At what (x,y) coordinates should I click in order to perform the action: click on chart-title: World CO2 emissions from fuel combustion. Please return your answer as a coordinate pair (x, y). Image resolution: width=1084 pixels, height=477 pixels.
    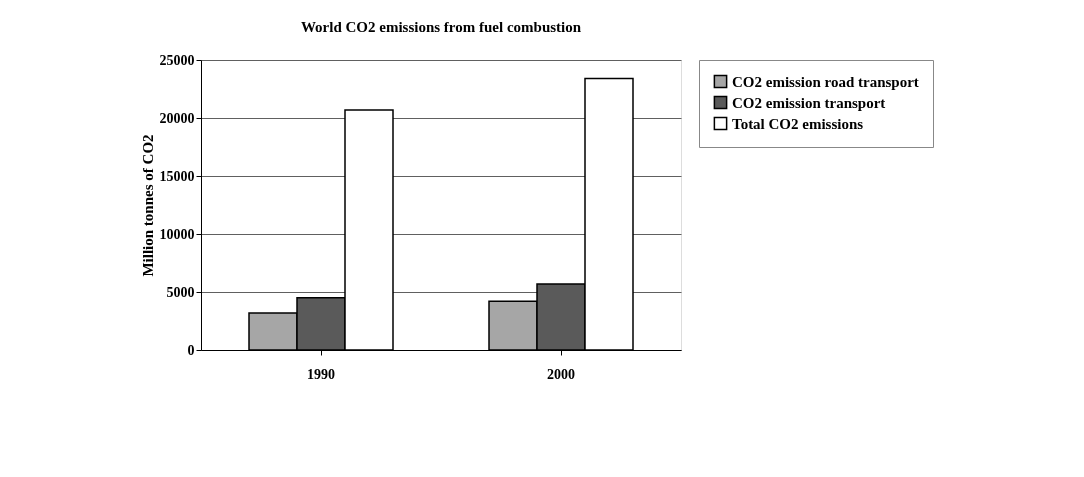
    Looking at the image, I should click on (441, 27).